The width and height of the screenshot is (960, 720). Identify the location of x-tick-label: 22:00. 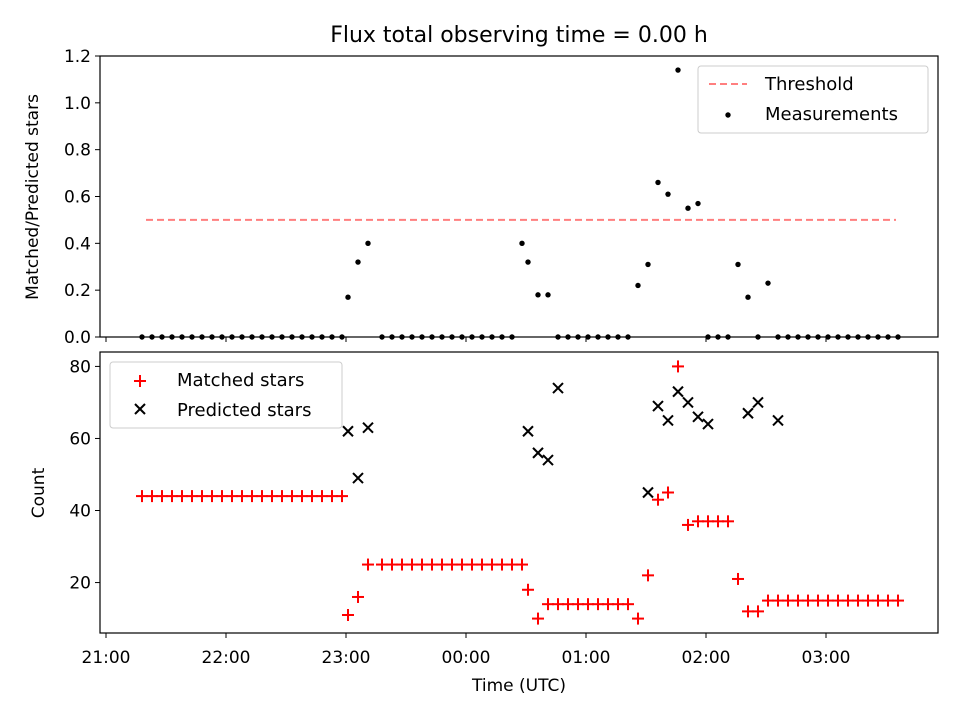
(226, 658).